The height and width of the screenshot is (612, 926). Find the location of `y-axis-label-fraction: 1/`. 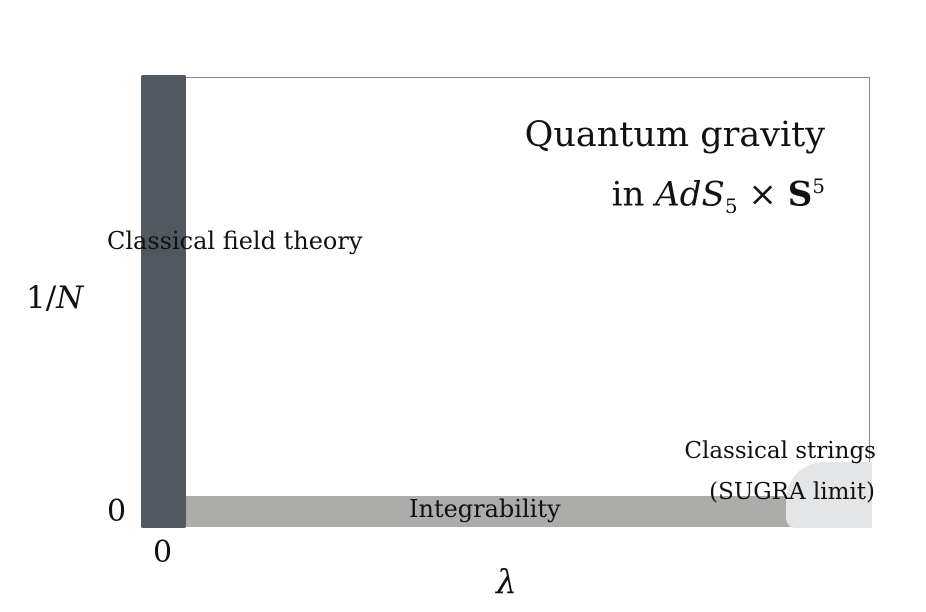

y-axis-label-fraction: 1/ is located at coordinates (41, 298).